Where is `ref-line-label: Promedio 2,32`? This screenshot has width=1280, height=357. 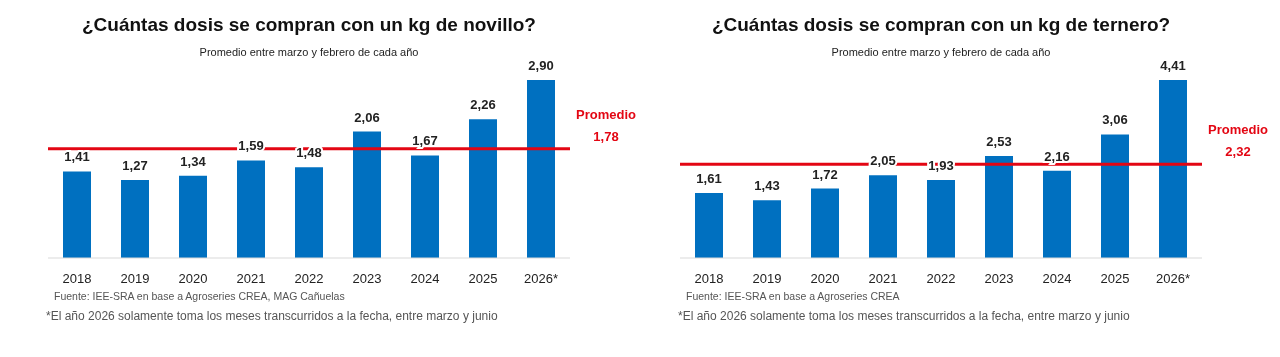
ref-line-label: Promedio 2,32 is located at coordinates (1238, 141).